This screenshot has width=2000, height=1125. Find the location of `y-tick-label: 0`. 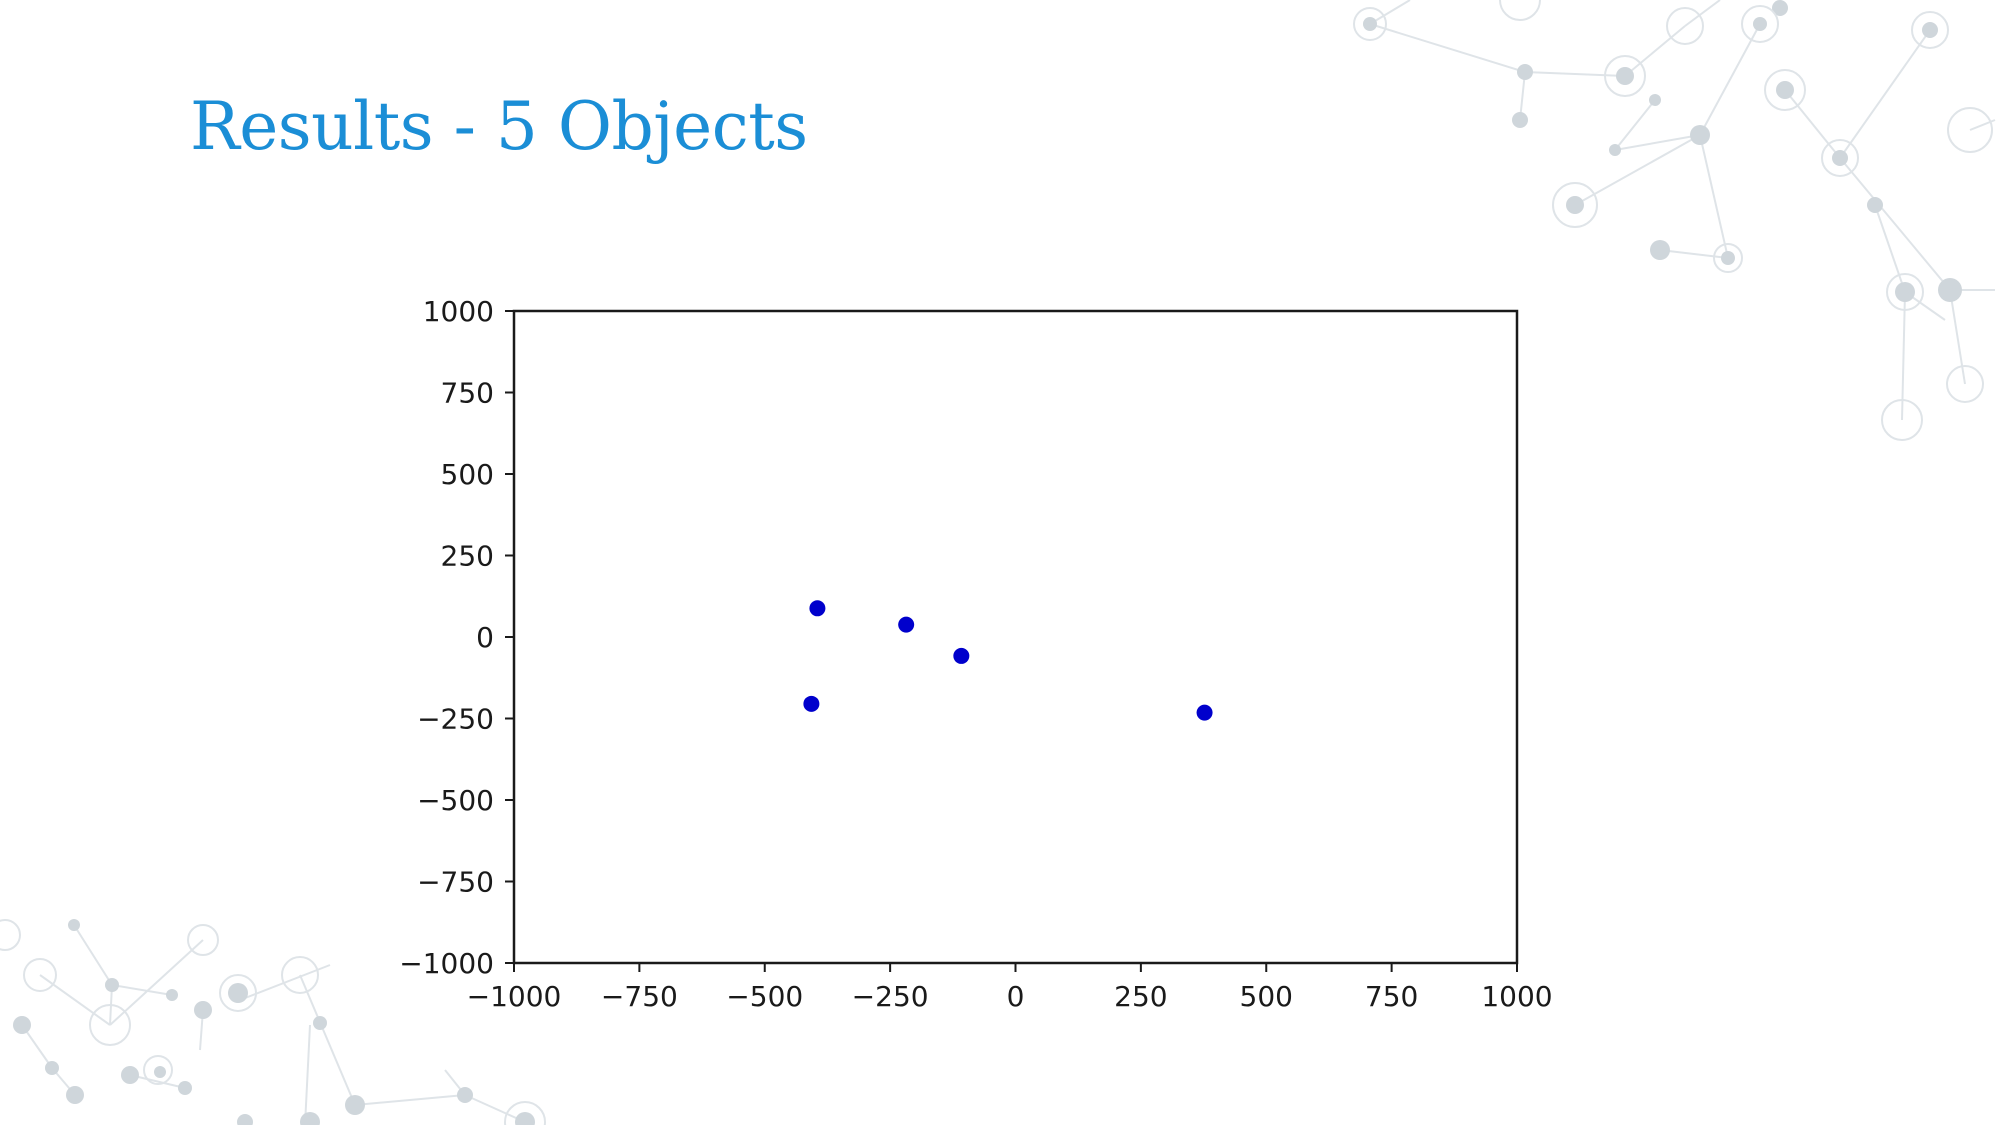

y-tick-label: 0 is located at coordinates (485, 637).